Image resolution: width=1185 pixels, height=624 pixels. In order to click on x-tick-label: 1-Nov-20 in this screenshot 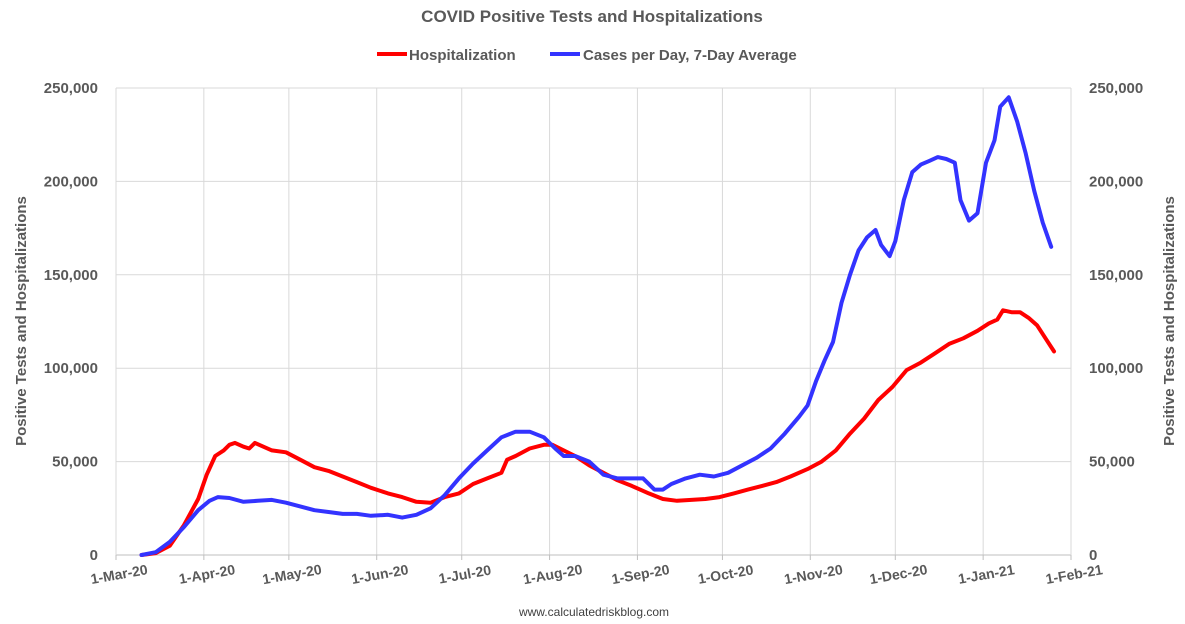, I will do `click(813, 574)`.